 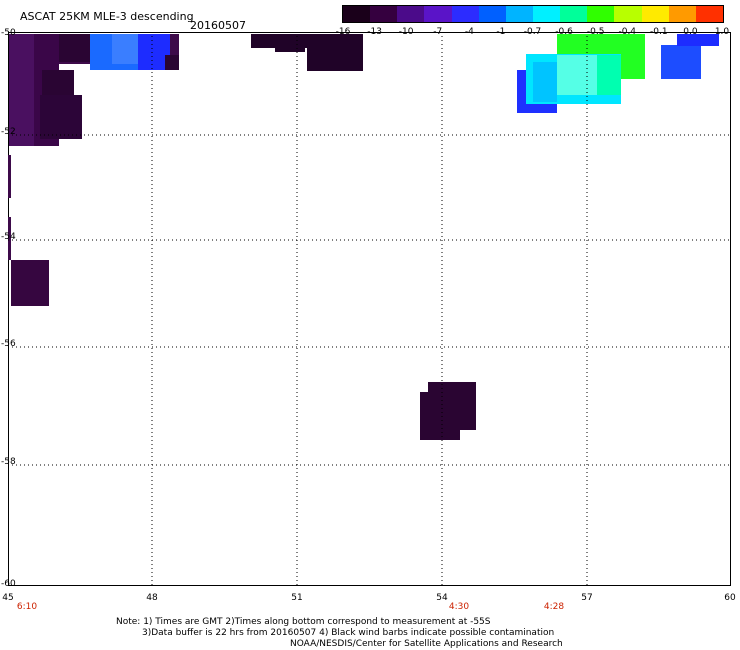 I want to click on time-label: 6:10, so click(x=27, y=607).